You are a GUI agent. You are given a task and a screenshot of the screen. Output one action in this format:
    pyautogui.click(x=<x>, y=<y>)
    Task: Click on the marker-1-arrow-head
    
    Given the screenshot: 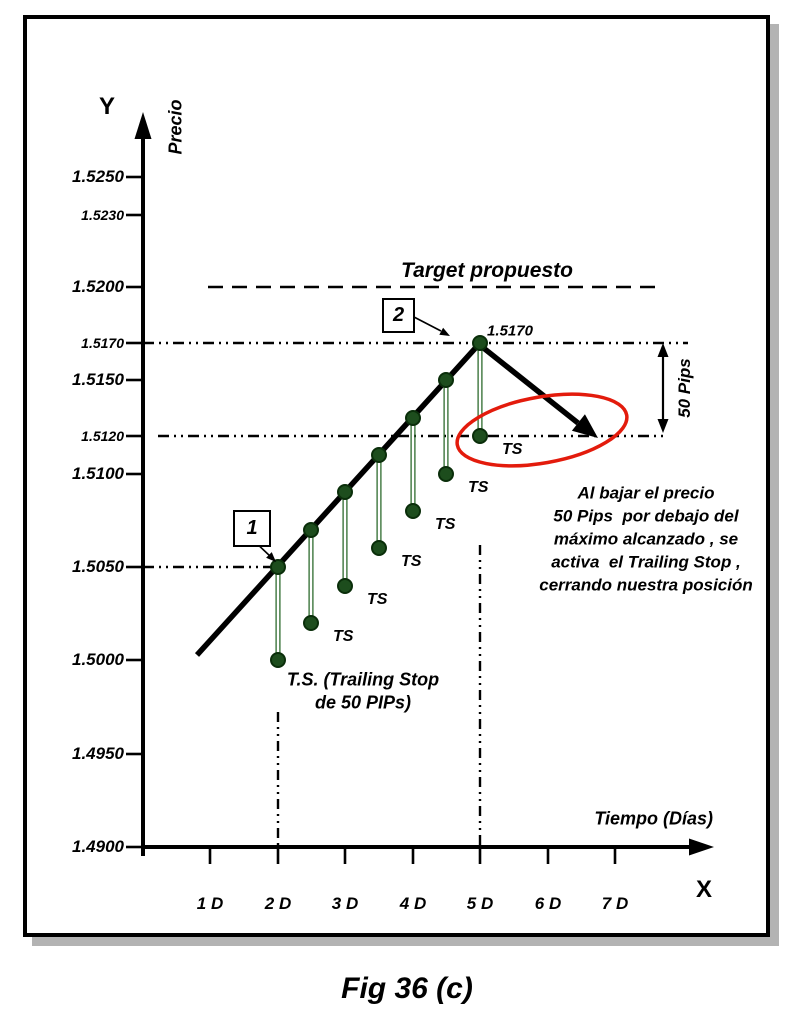 What is the action you would take?
    pyautogui.click(x=271, y=557)
    